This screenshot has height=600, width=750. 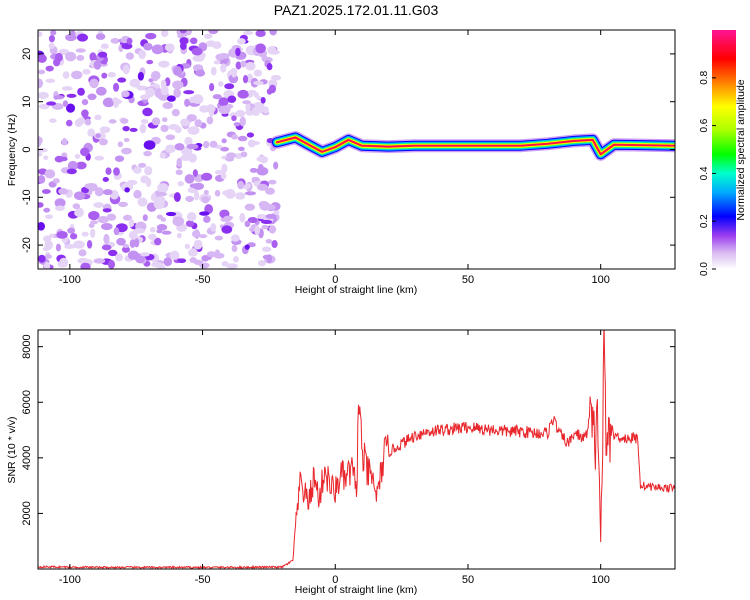 I want to click on snr-x-tick-label: -100, so click(x=70, y=580).